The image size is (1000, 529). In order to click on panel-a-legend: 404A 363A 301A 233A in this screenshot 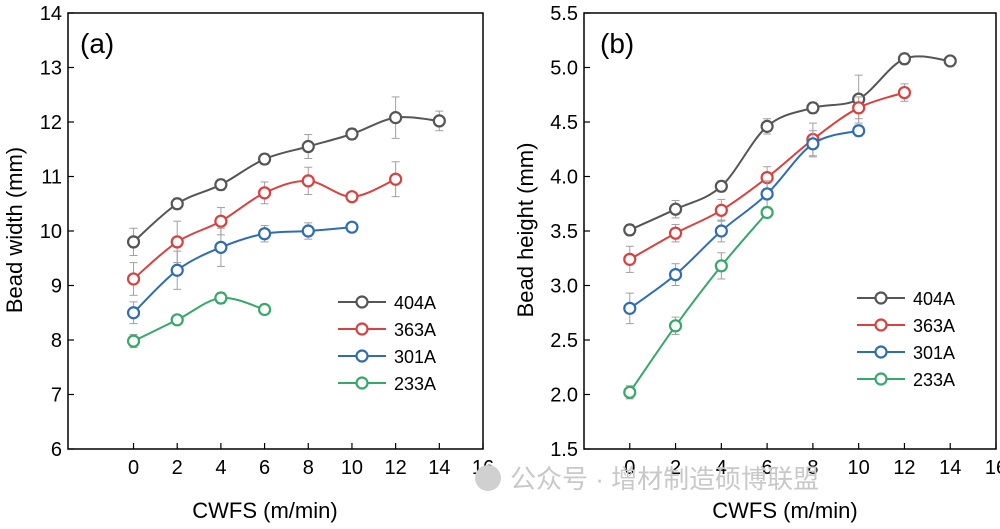, I will do `click(387, 343)`.